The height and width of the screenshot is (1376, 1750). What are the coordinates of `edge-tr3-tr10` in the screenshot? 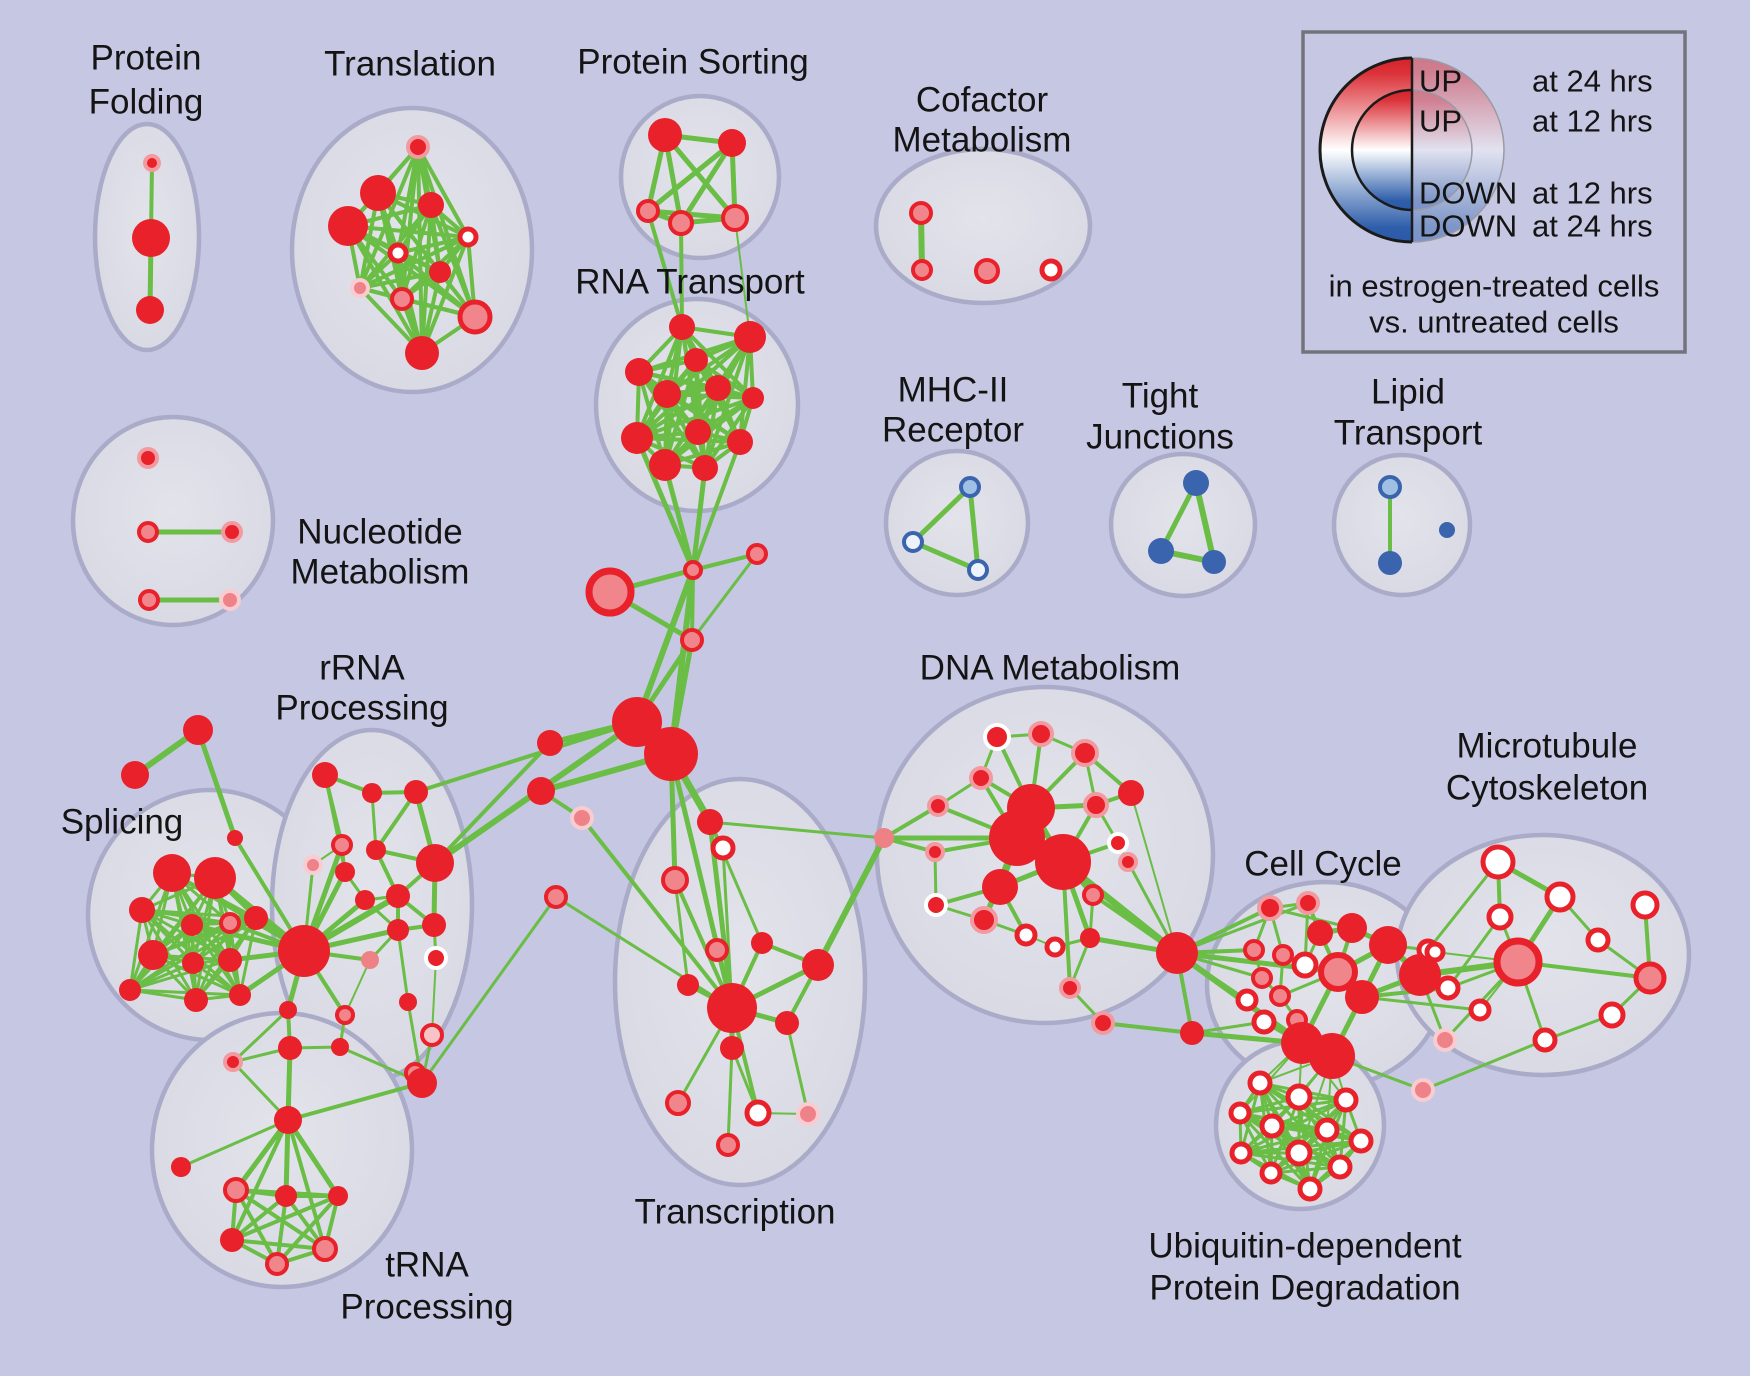 It's located at (453, 261).